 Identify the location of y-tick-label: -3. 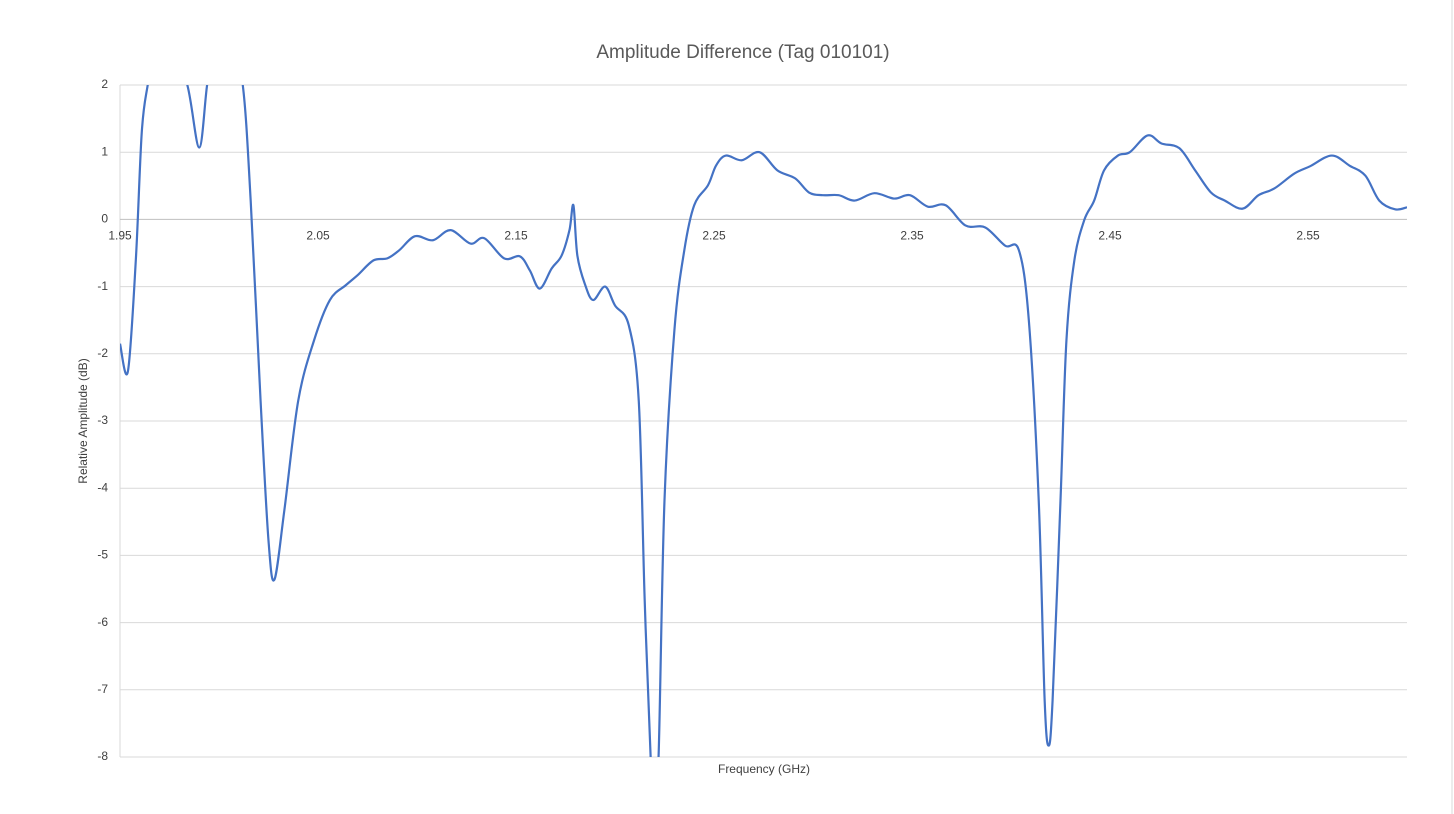
(102, 420).